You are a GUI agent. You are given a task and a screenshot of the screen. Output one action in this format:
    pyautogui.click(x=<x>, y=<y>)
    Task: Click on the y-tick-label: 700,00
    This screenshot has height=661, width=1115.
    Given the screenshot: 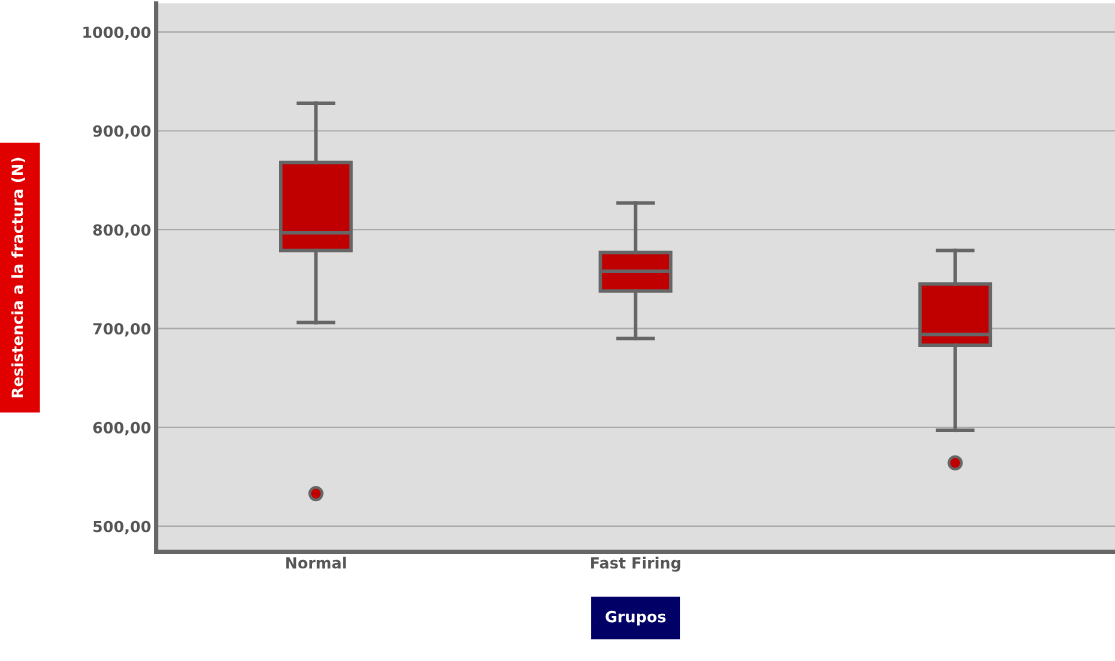 What is the action you would take?
    pyautogui.click(x=122, y=329)
    